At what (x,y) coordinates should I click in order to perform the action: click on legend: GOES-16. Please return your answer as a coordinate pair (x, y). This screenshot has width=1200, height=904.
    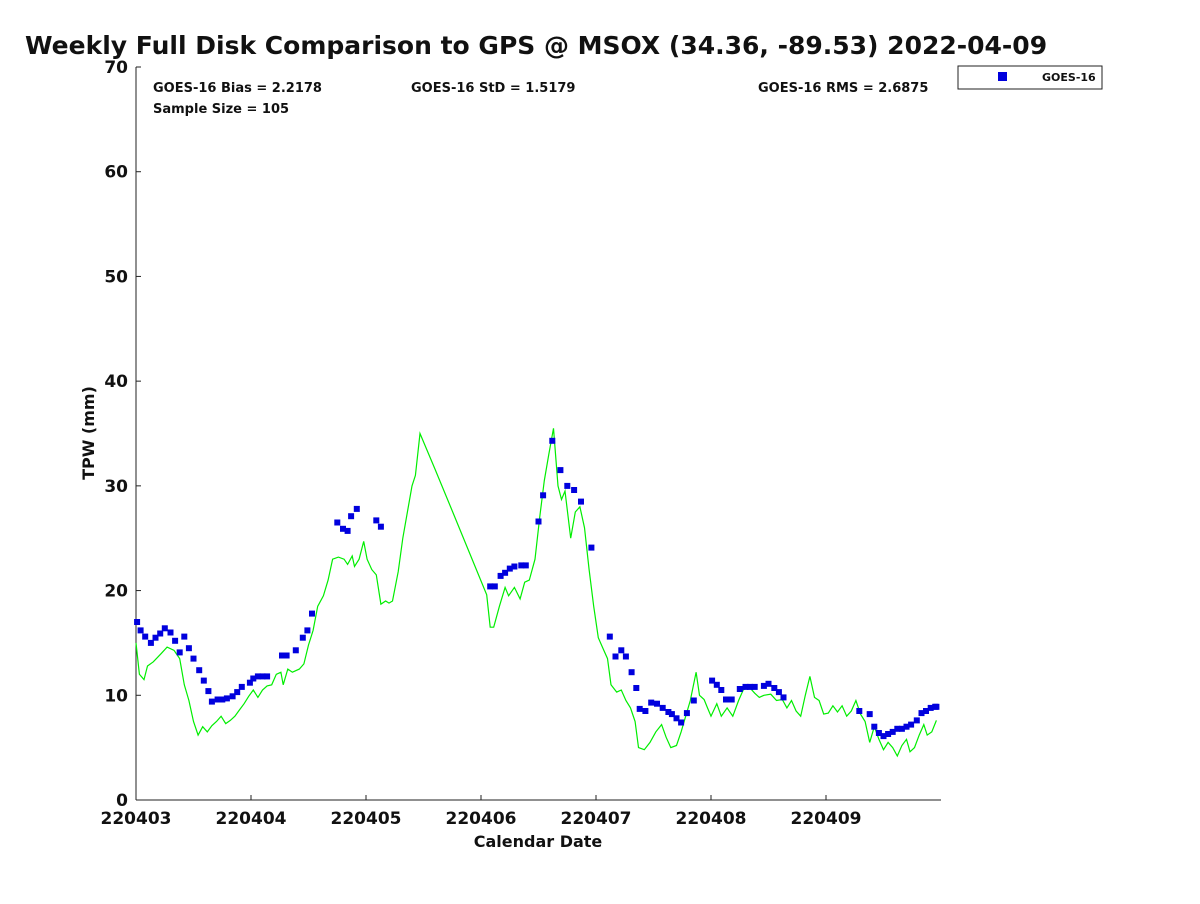
    Looking at the image, I should click on (1030, 77).